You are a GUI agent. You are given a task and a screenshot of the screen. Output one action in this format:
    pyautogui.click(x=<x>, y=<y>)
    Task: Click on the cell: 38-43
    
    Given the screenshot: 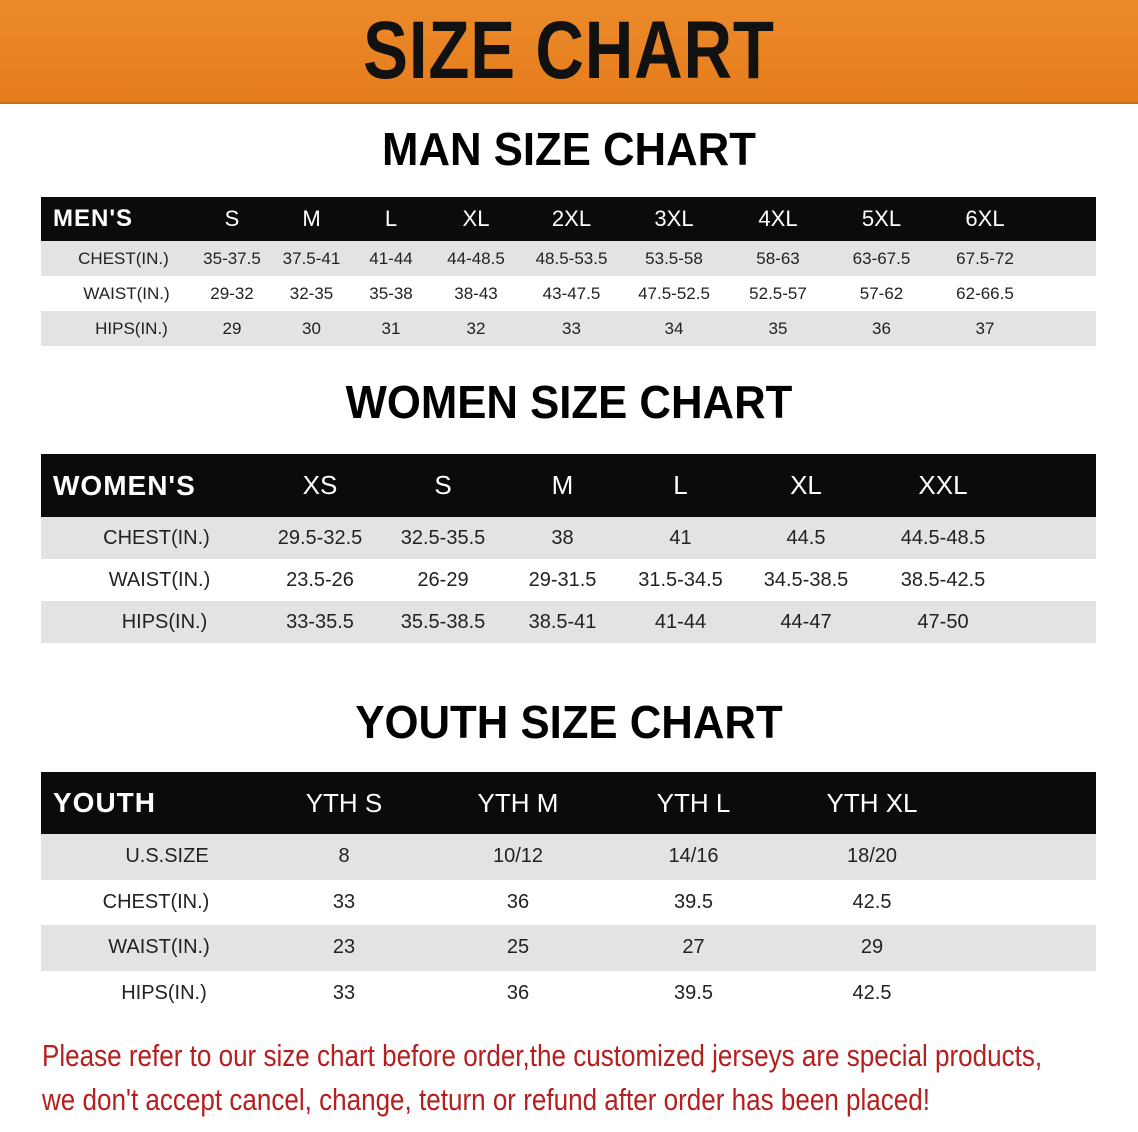 What is the action you would take?
    pyautogui.click(x=476, y=293)
    